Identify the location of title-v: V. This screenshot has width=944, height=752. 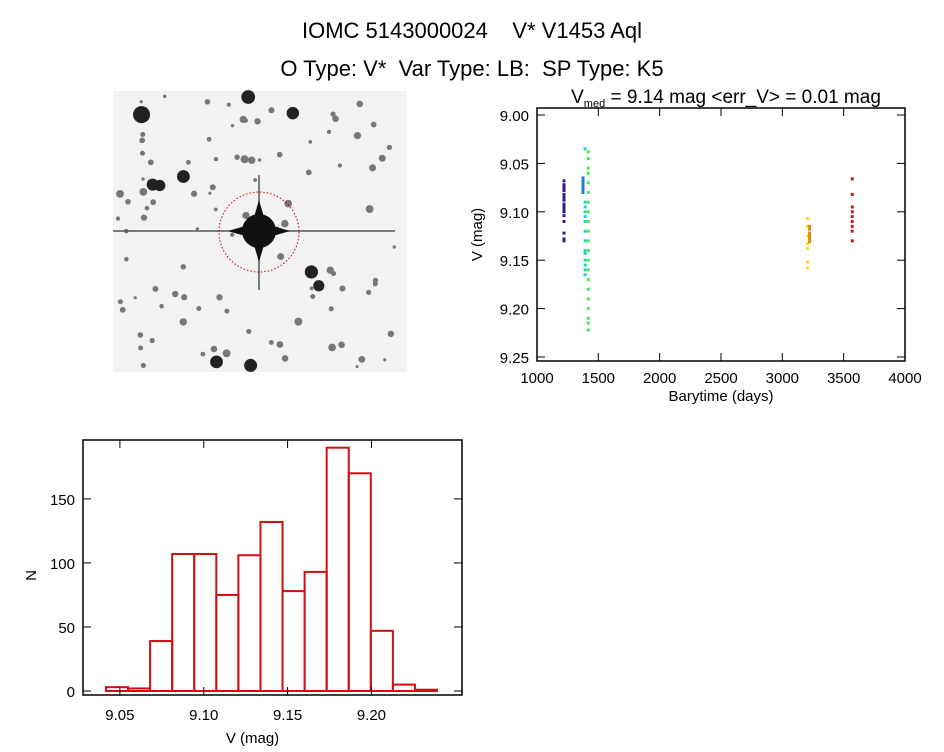
(577, 97).